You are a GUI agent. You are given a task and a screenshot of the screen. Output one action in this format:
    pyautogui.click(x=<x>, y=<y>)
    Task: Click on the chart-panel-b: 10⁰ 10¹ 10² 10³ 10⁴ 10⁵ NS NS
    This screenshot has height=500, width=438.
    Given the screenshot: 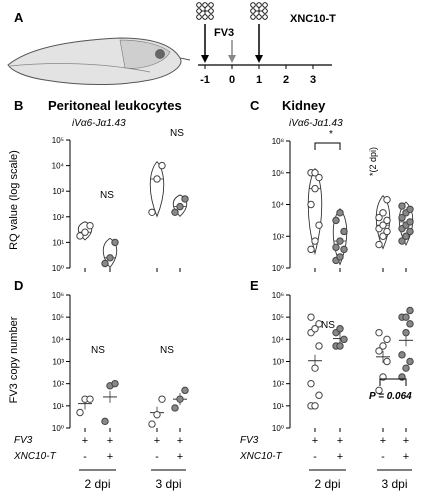 What is the action you would take?
    pyautogui.click(x=120, y=200)
    